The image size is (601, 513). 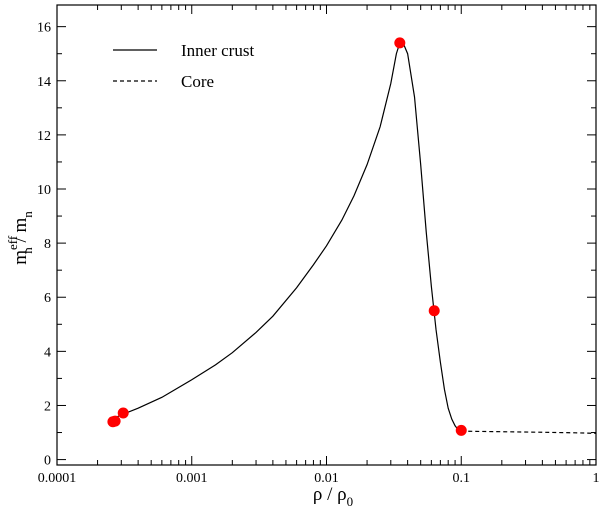 I want to click on series-line-core, so click(x=529, y=432).